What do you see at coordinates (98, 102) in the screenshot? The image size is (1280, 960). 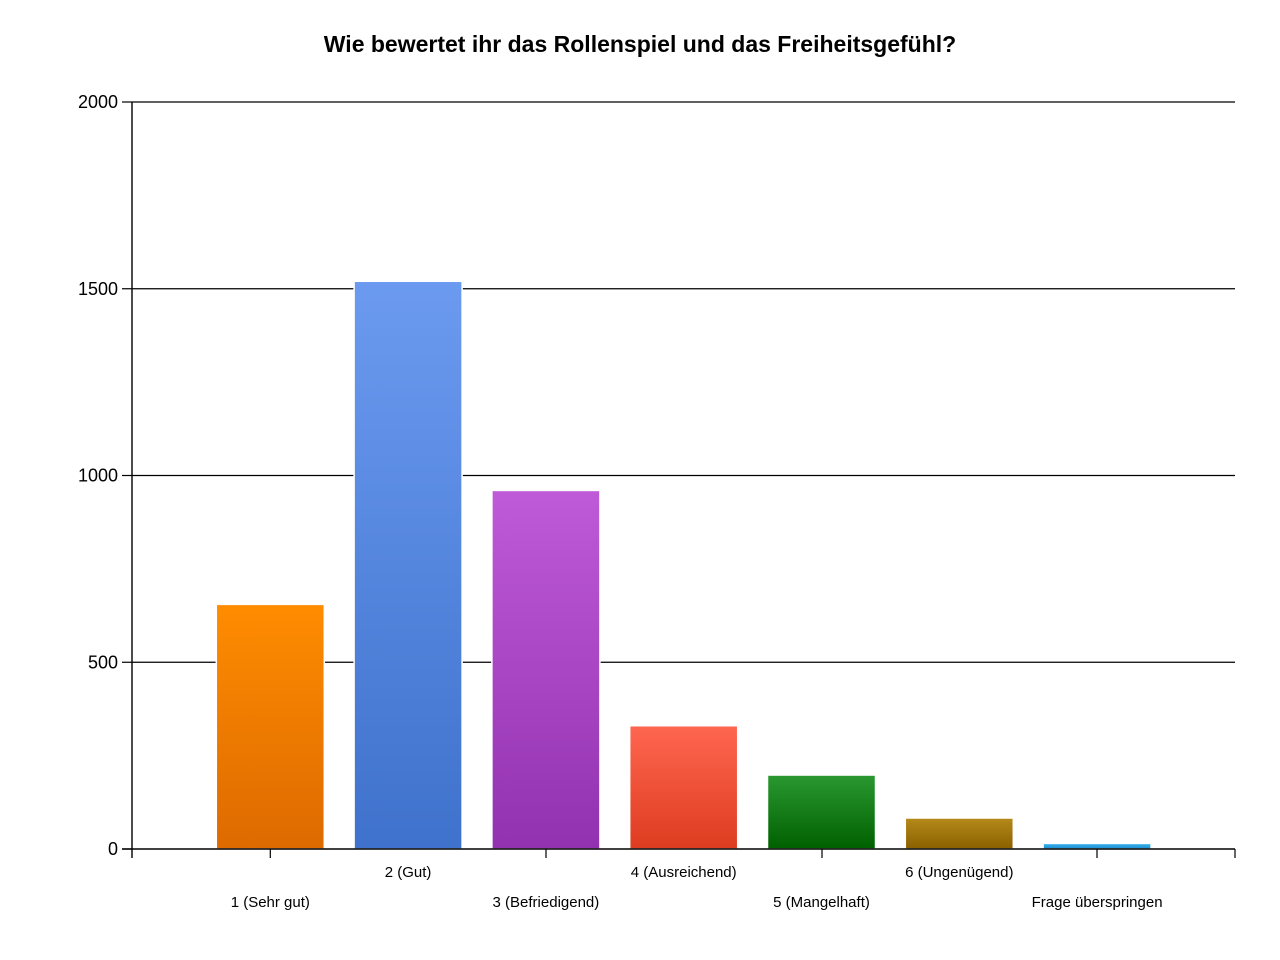 I see `y-tick-label-2000: 2000` at bounding box center [98, 102].